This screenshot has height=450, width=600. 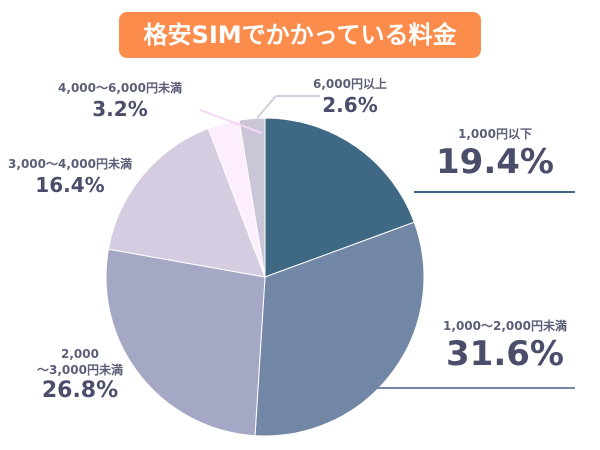 What do you see at coordinates (70, 185) in the screenshot?
I see `label-percent: 16.4%` at bounding box center [70, 185].